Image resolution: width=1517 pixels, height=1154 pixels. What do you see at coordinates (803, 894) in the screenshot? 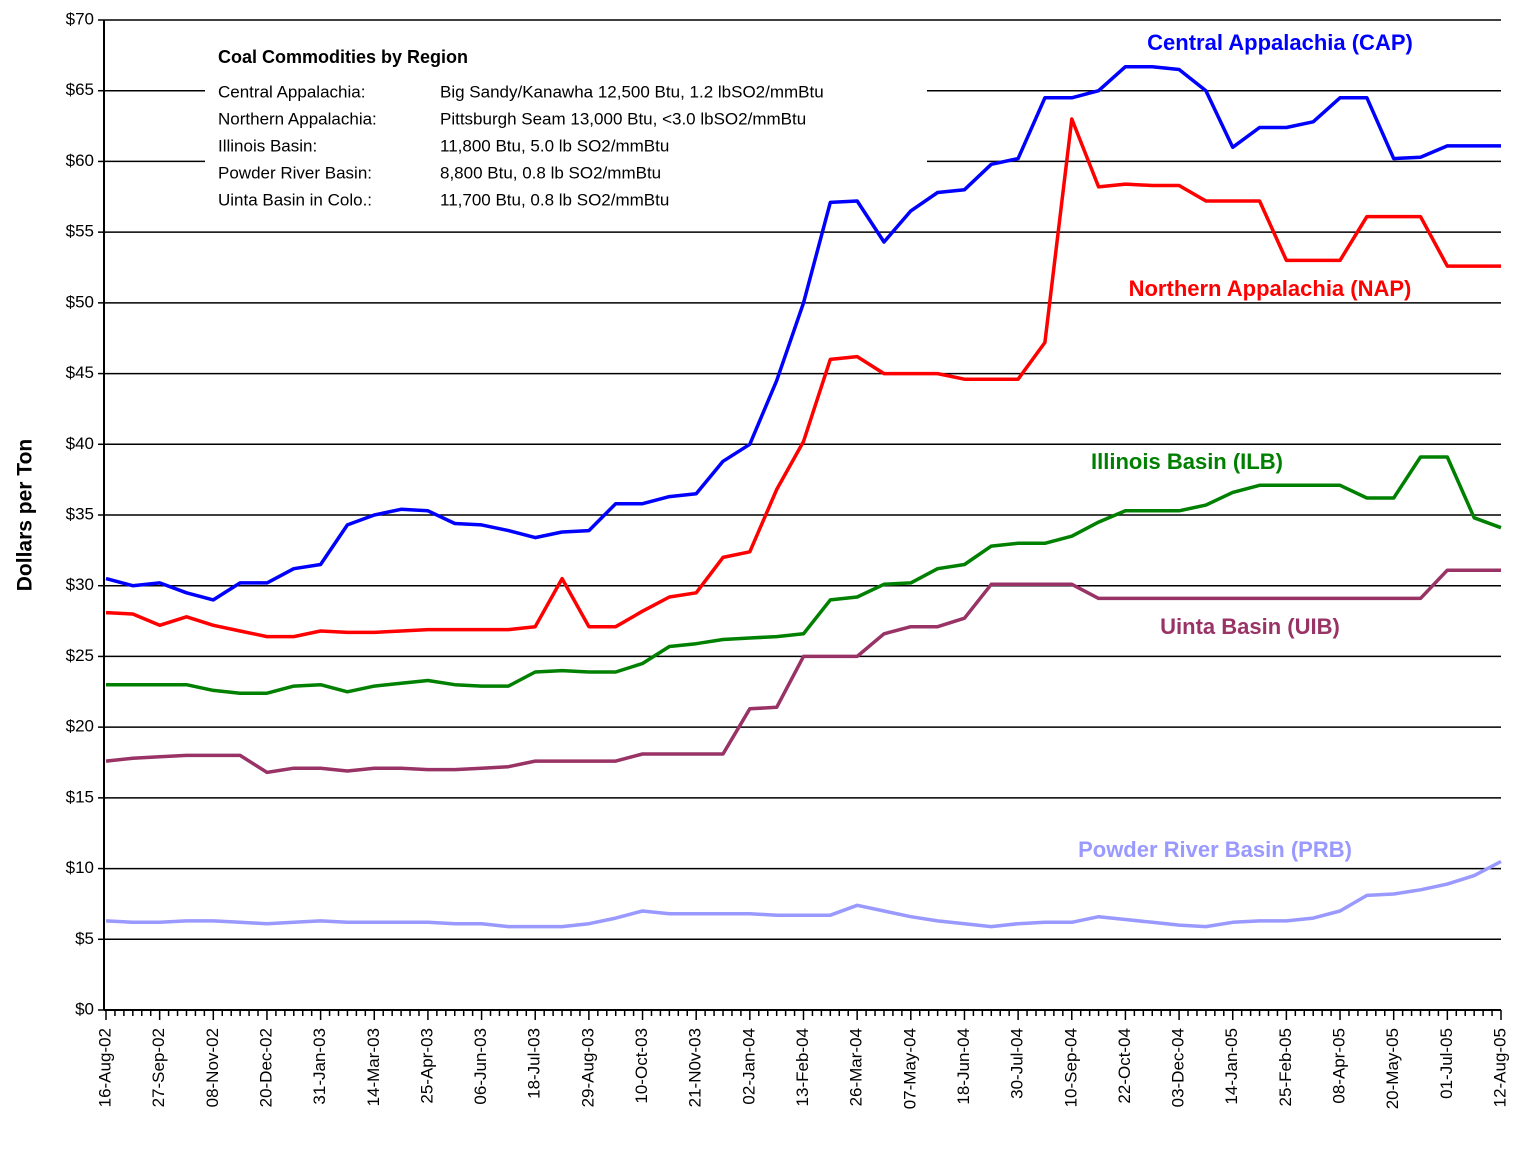
I see `series-line` at bounding box center [803, 894].